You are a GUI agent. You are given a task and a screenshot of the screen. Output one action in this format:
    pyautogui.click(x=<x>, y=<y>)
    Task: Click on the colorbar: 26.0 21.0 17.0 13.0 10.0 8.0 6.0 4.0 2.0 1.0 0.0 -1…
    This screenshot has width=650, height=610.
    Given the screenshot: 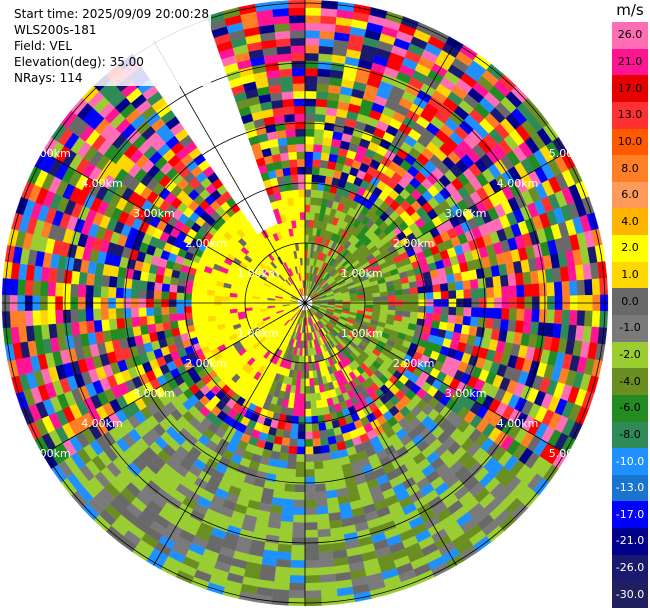 What is the action you would take?
    pyautogui.click(x=630, y=315)
    